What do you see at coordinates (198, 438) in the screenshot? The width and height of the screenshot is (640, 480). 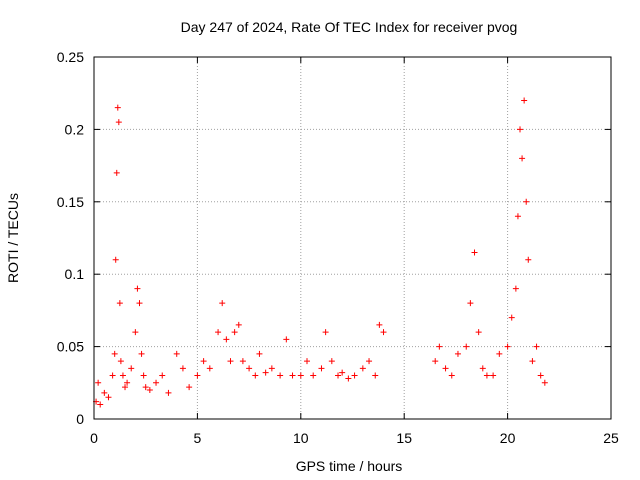 I see `x-tick-label: 5` at bounding box center [198, 438].